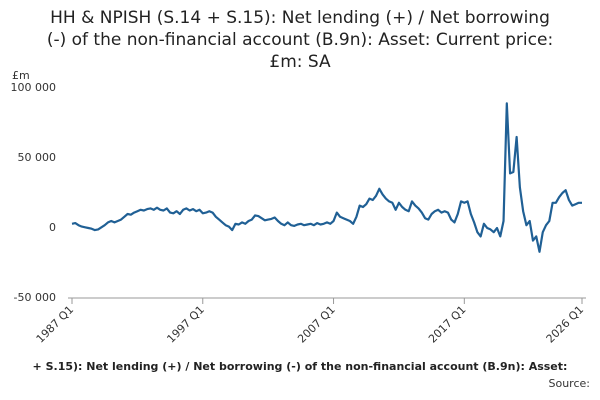 This screenshot has height=400, width=600. Describe the element at coordinates (37, 157) in the screenshot. I see `y-tick-label: 50 000` at that location.